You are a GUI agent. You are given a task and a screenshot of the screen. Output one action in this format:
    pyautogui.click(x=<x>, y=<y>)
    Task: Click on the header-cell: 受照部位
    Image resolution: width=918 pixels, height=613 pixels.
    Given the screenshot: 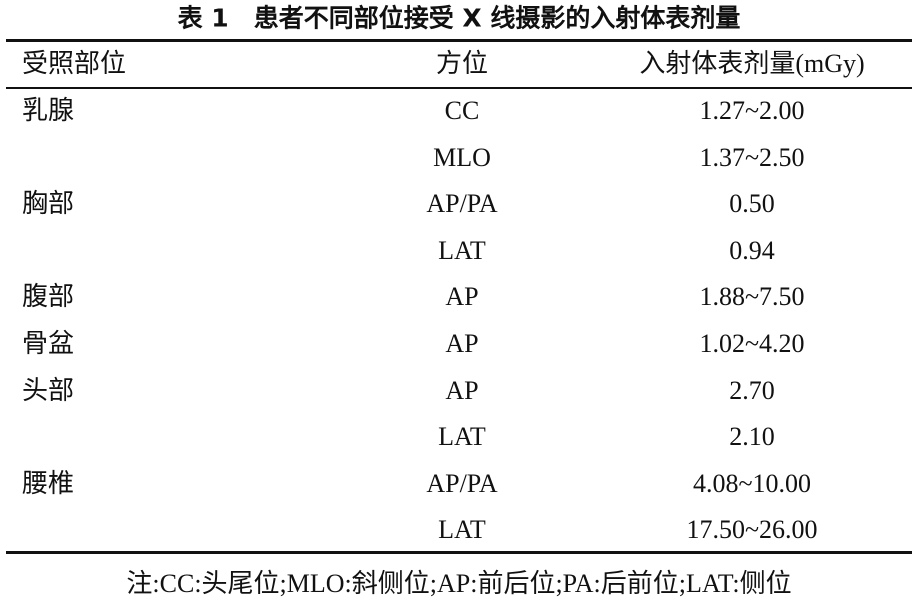 What is the action you would take?
    pyautogui.click(x=74, y=63)
    